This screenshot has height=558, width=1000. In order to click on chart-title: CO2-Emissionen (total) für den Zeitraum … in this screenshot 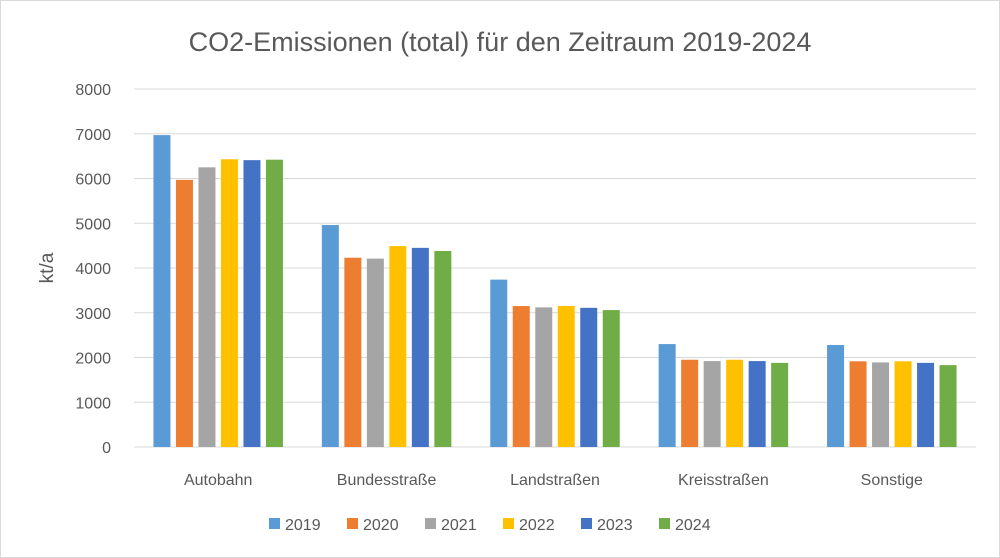, I will do `click(500, 42)`.